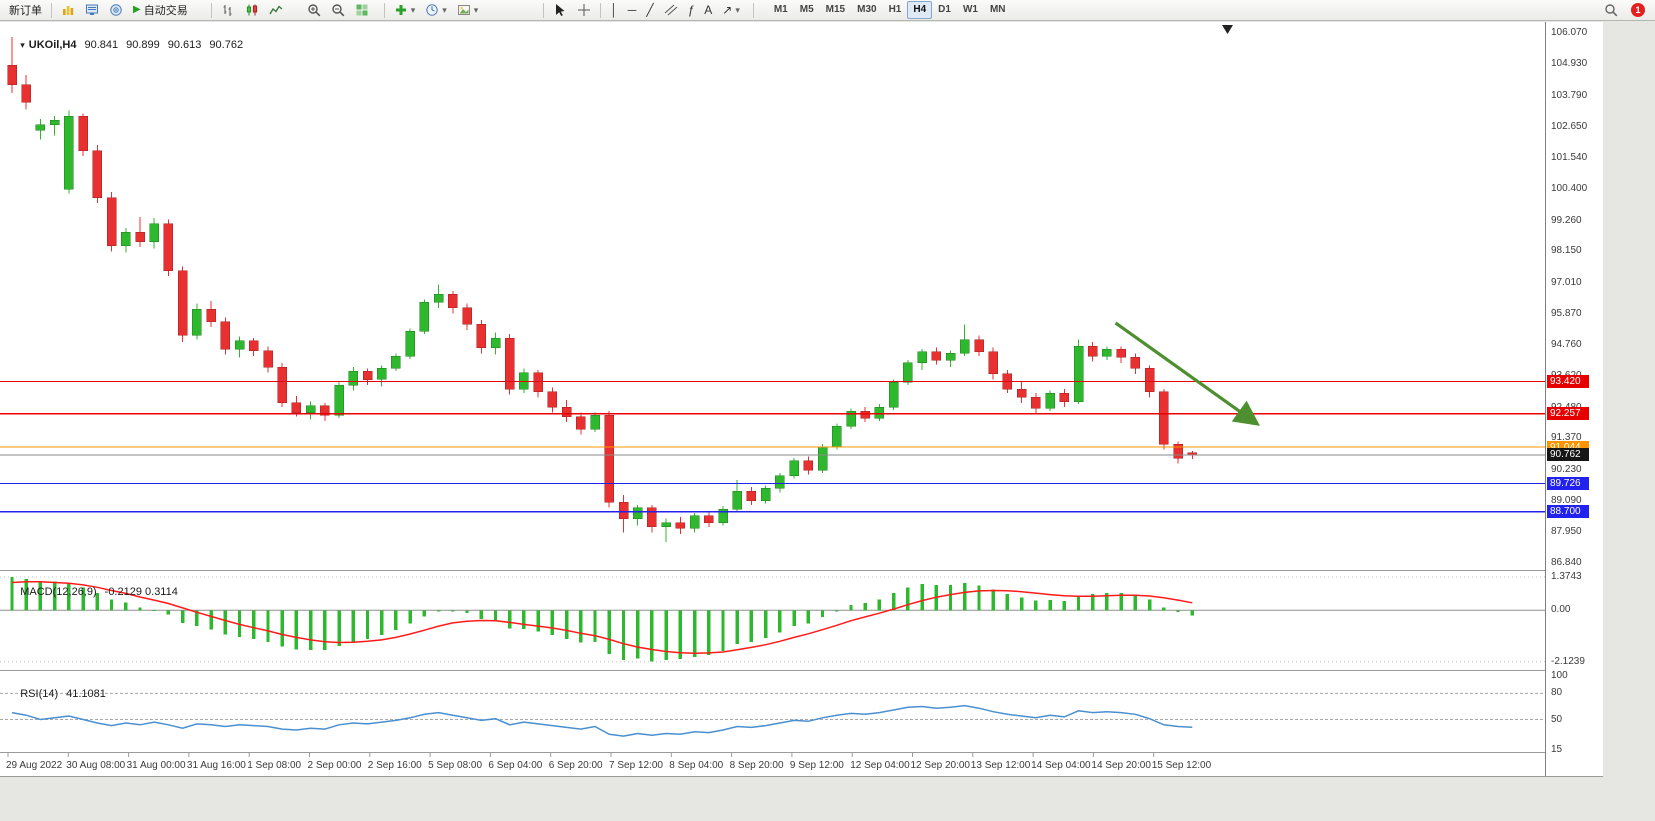  I want to click on autotrading-button: ▶ 自动交易, so click(160, 10).